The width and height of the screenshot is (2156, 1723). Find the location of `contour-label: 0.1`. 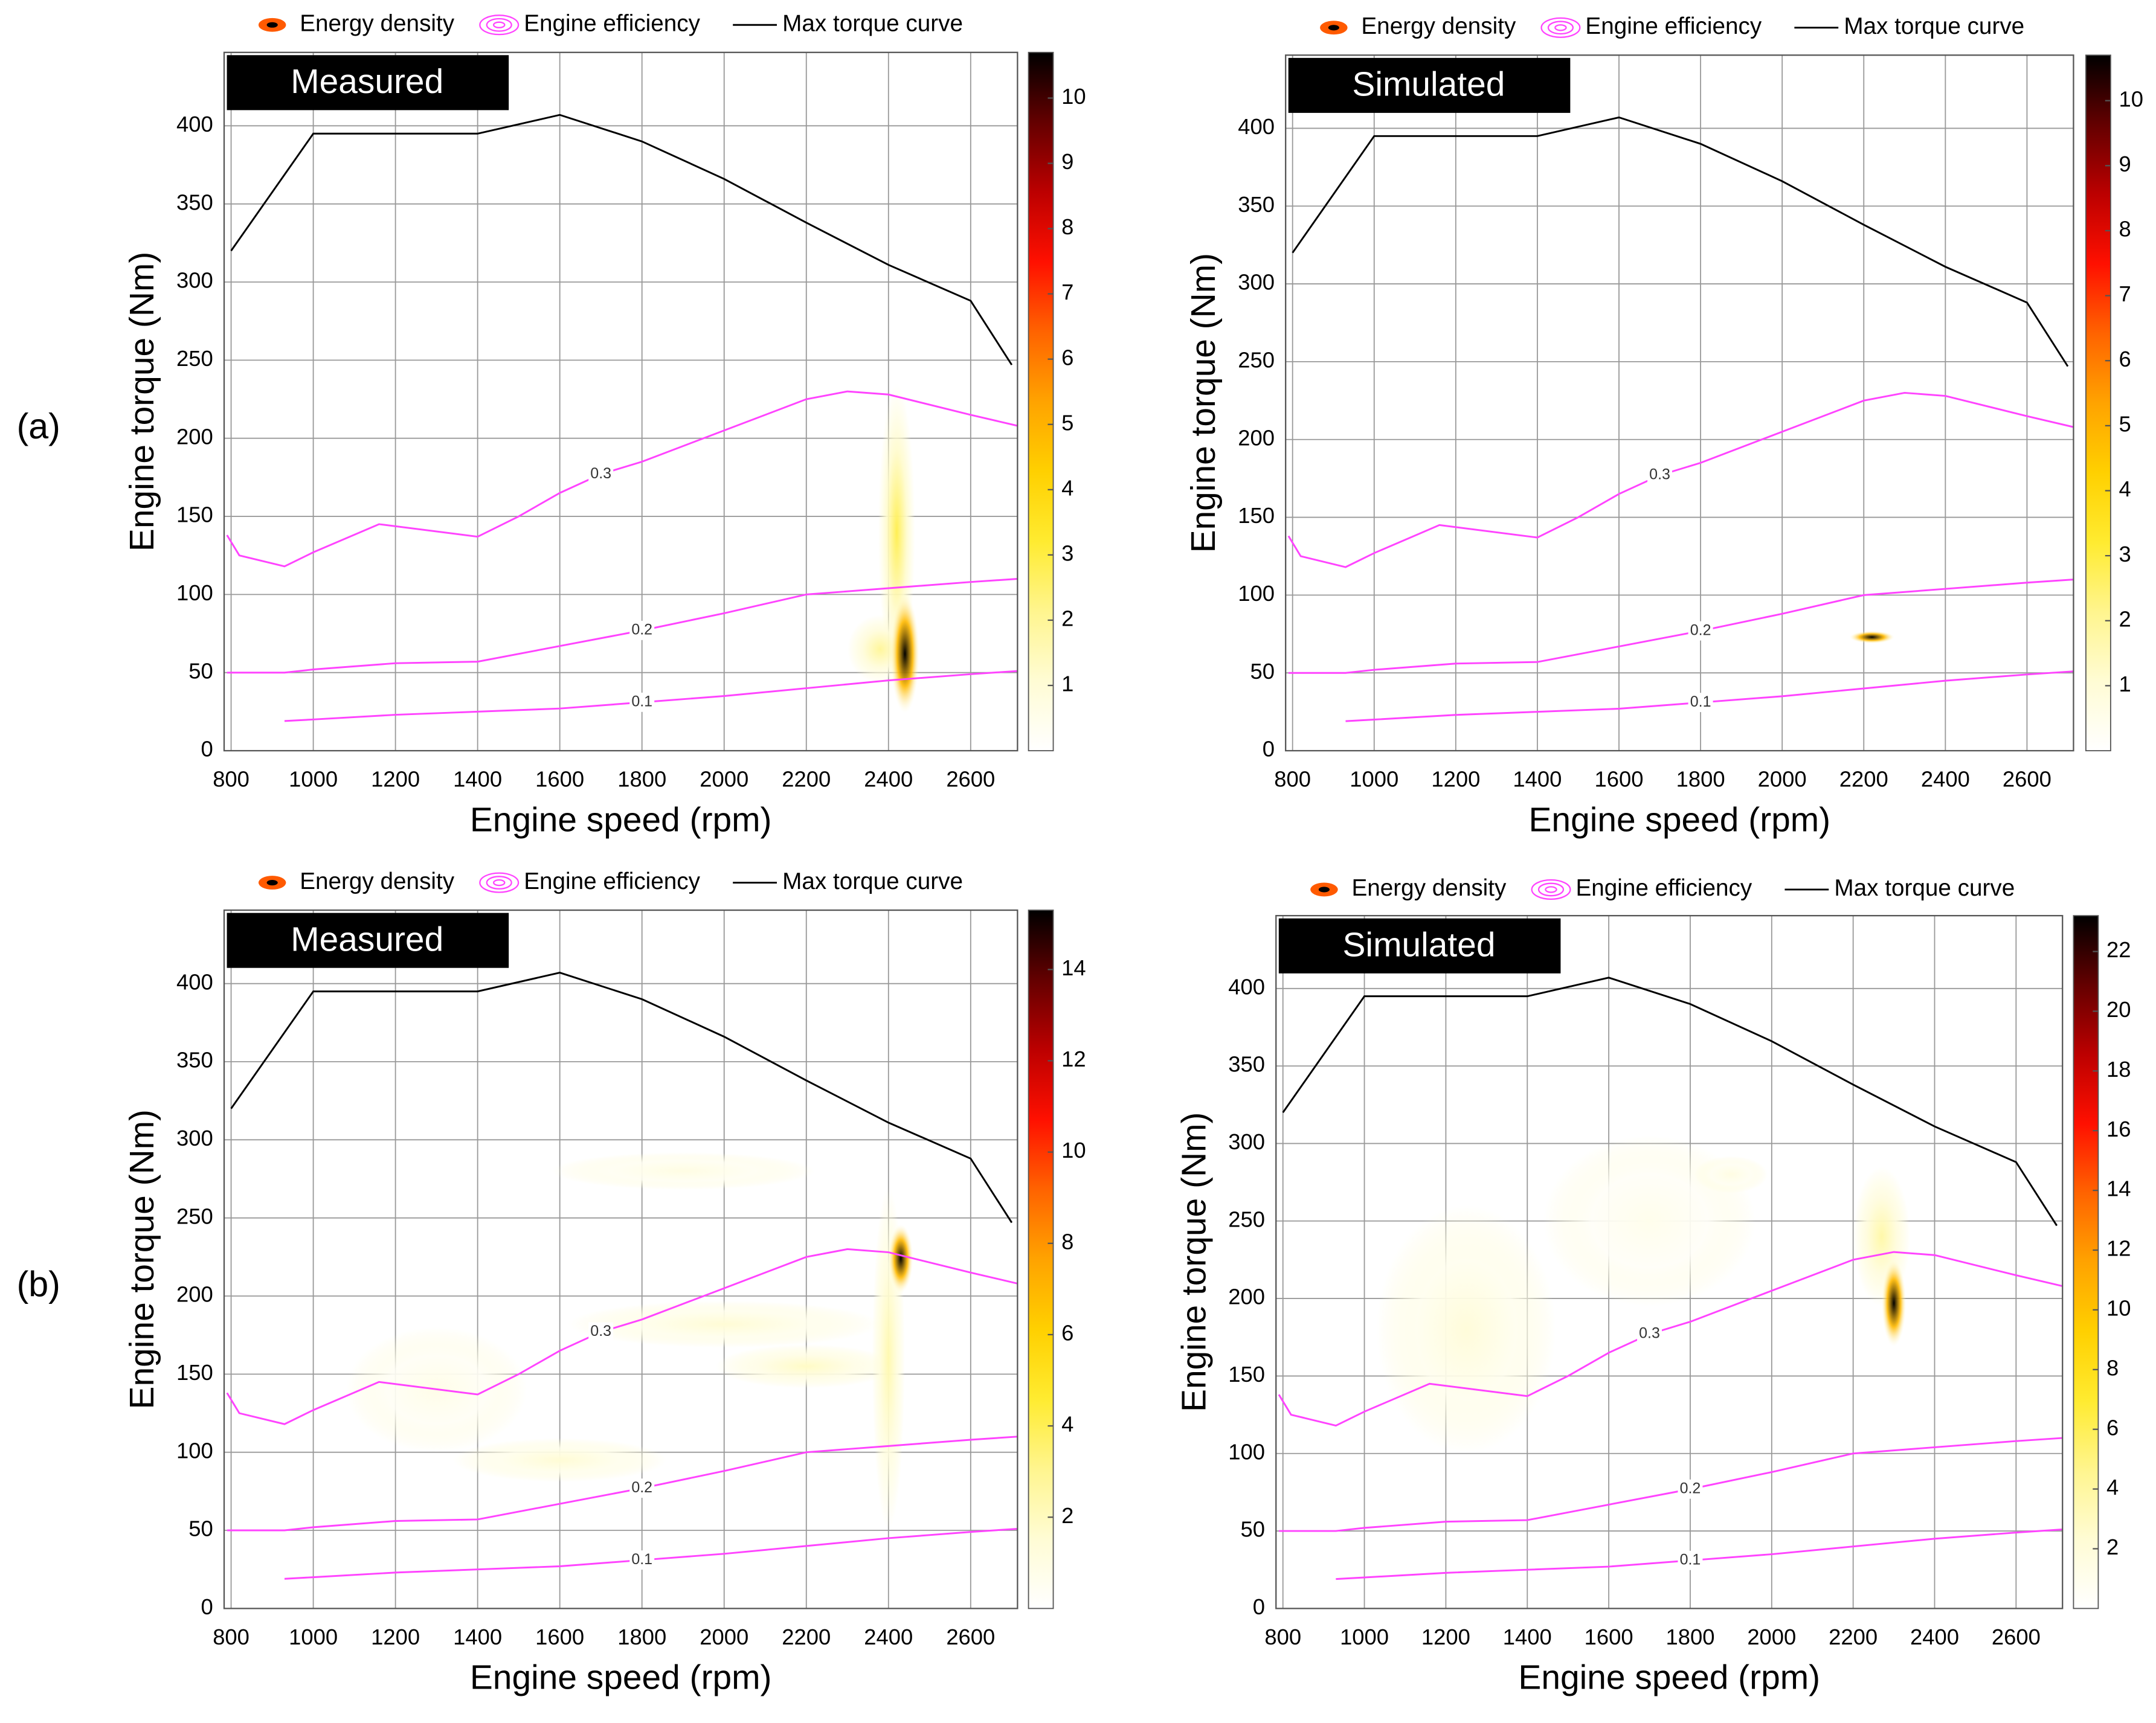

contour-label: 0.1 is located at coordinates (1701, 701).